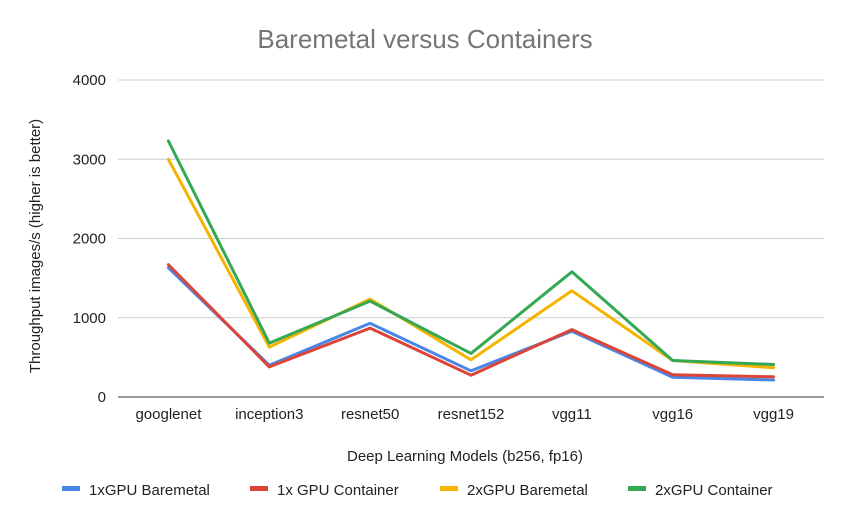  Describe the element at coordinates (572, 414) in the screenshot. I see `x-tick-label: vgg11` at that location.